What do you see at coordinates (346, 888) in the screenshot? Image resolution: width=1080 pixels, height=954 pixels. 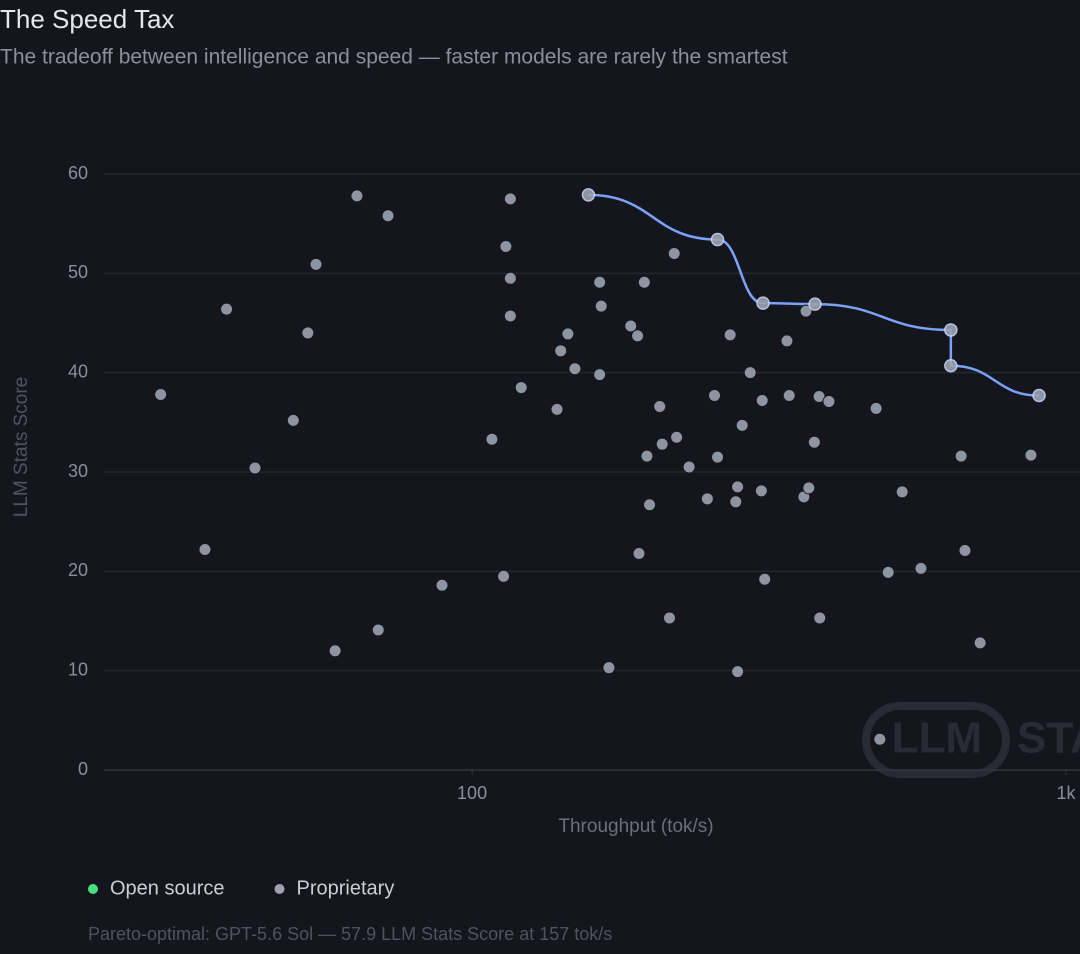 I see `legend-label: Proprietary` at bounding box center [346, 888].